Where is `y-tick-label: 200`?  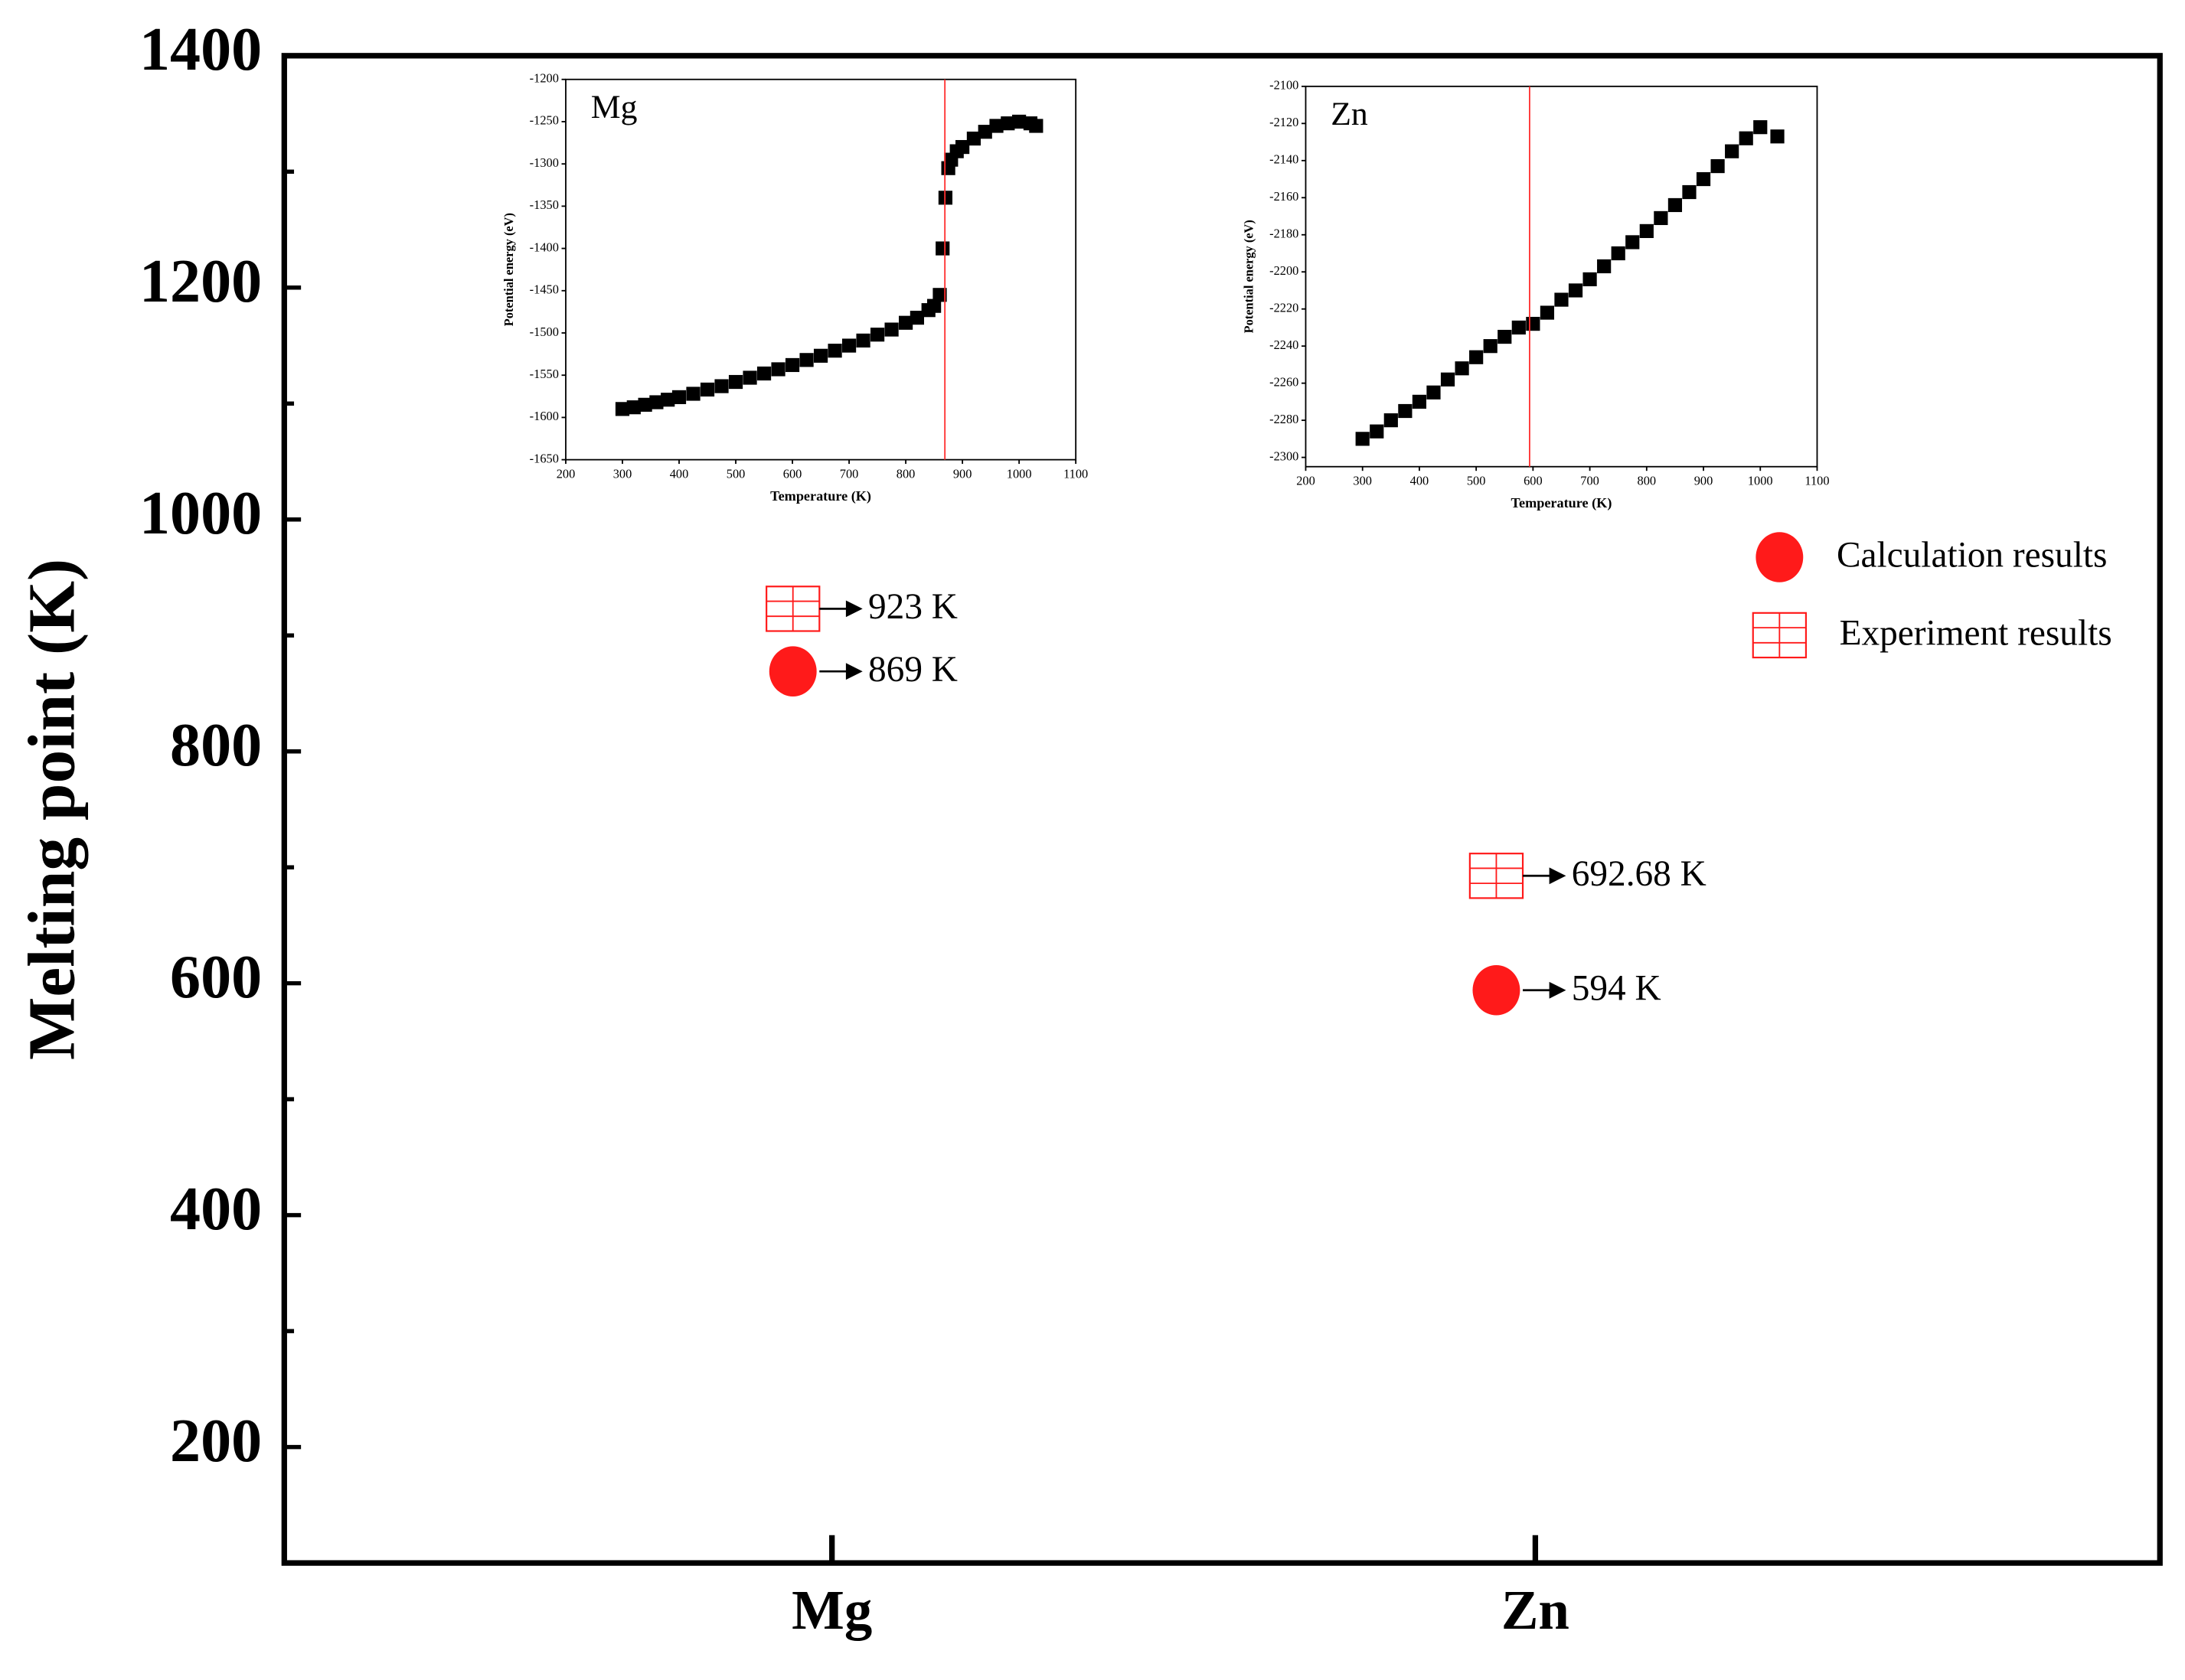 y-tick-label: 200 is located at coordinates (216, 1441).